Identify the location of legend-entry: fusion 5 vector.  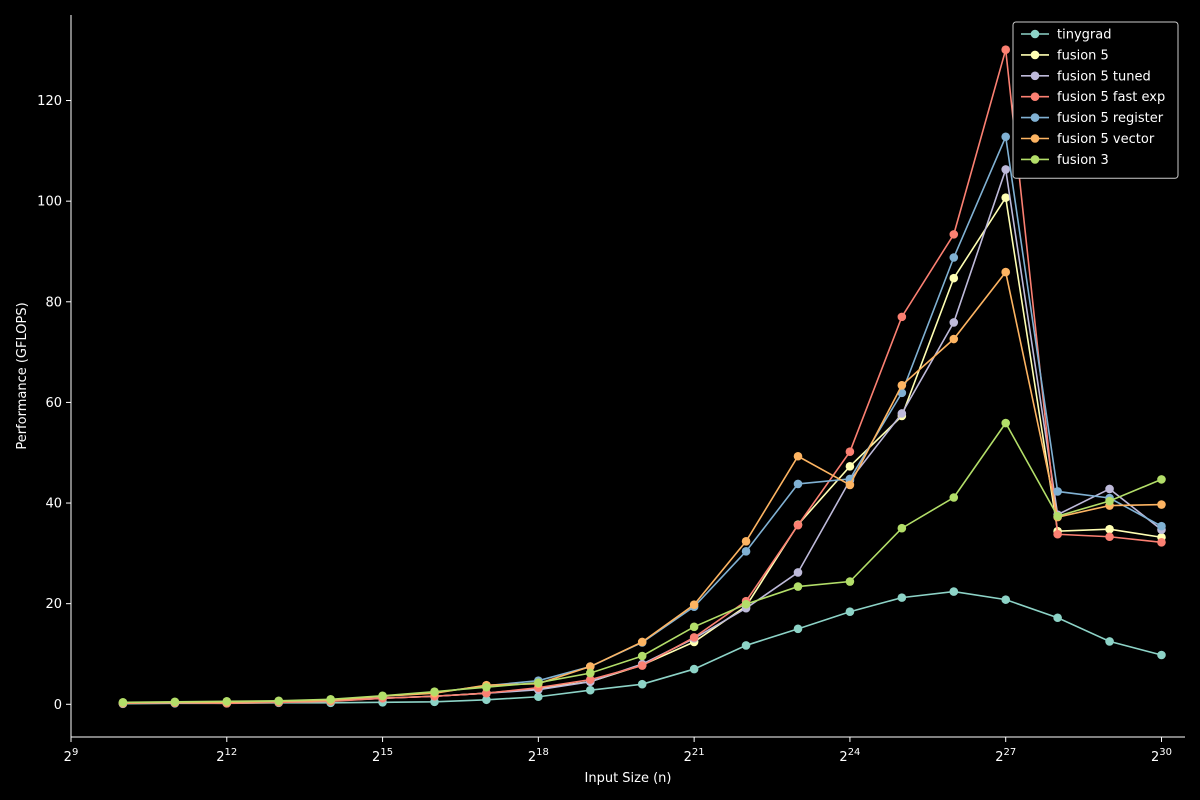
(1088, 139).